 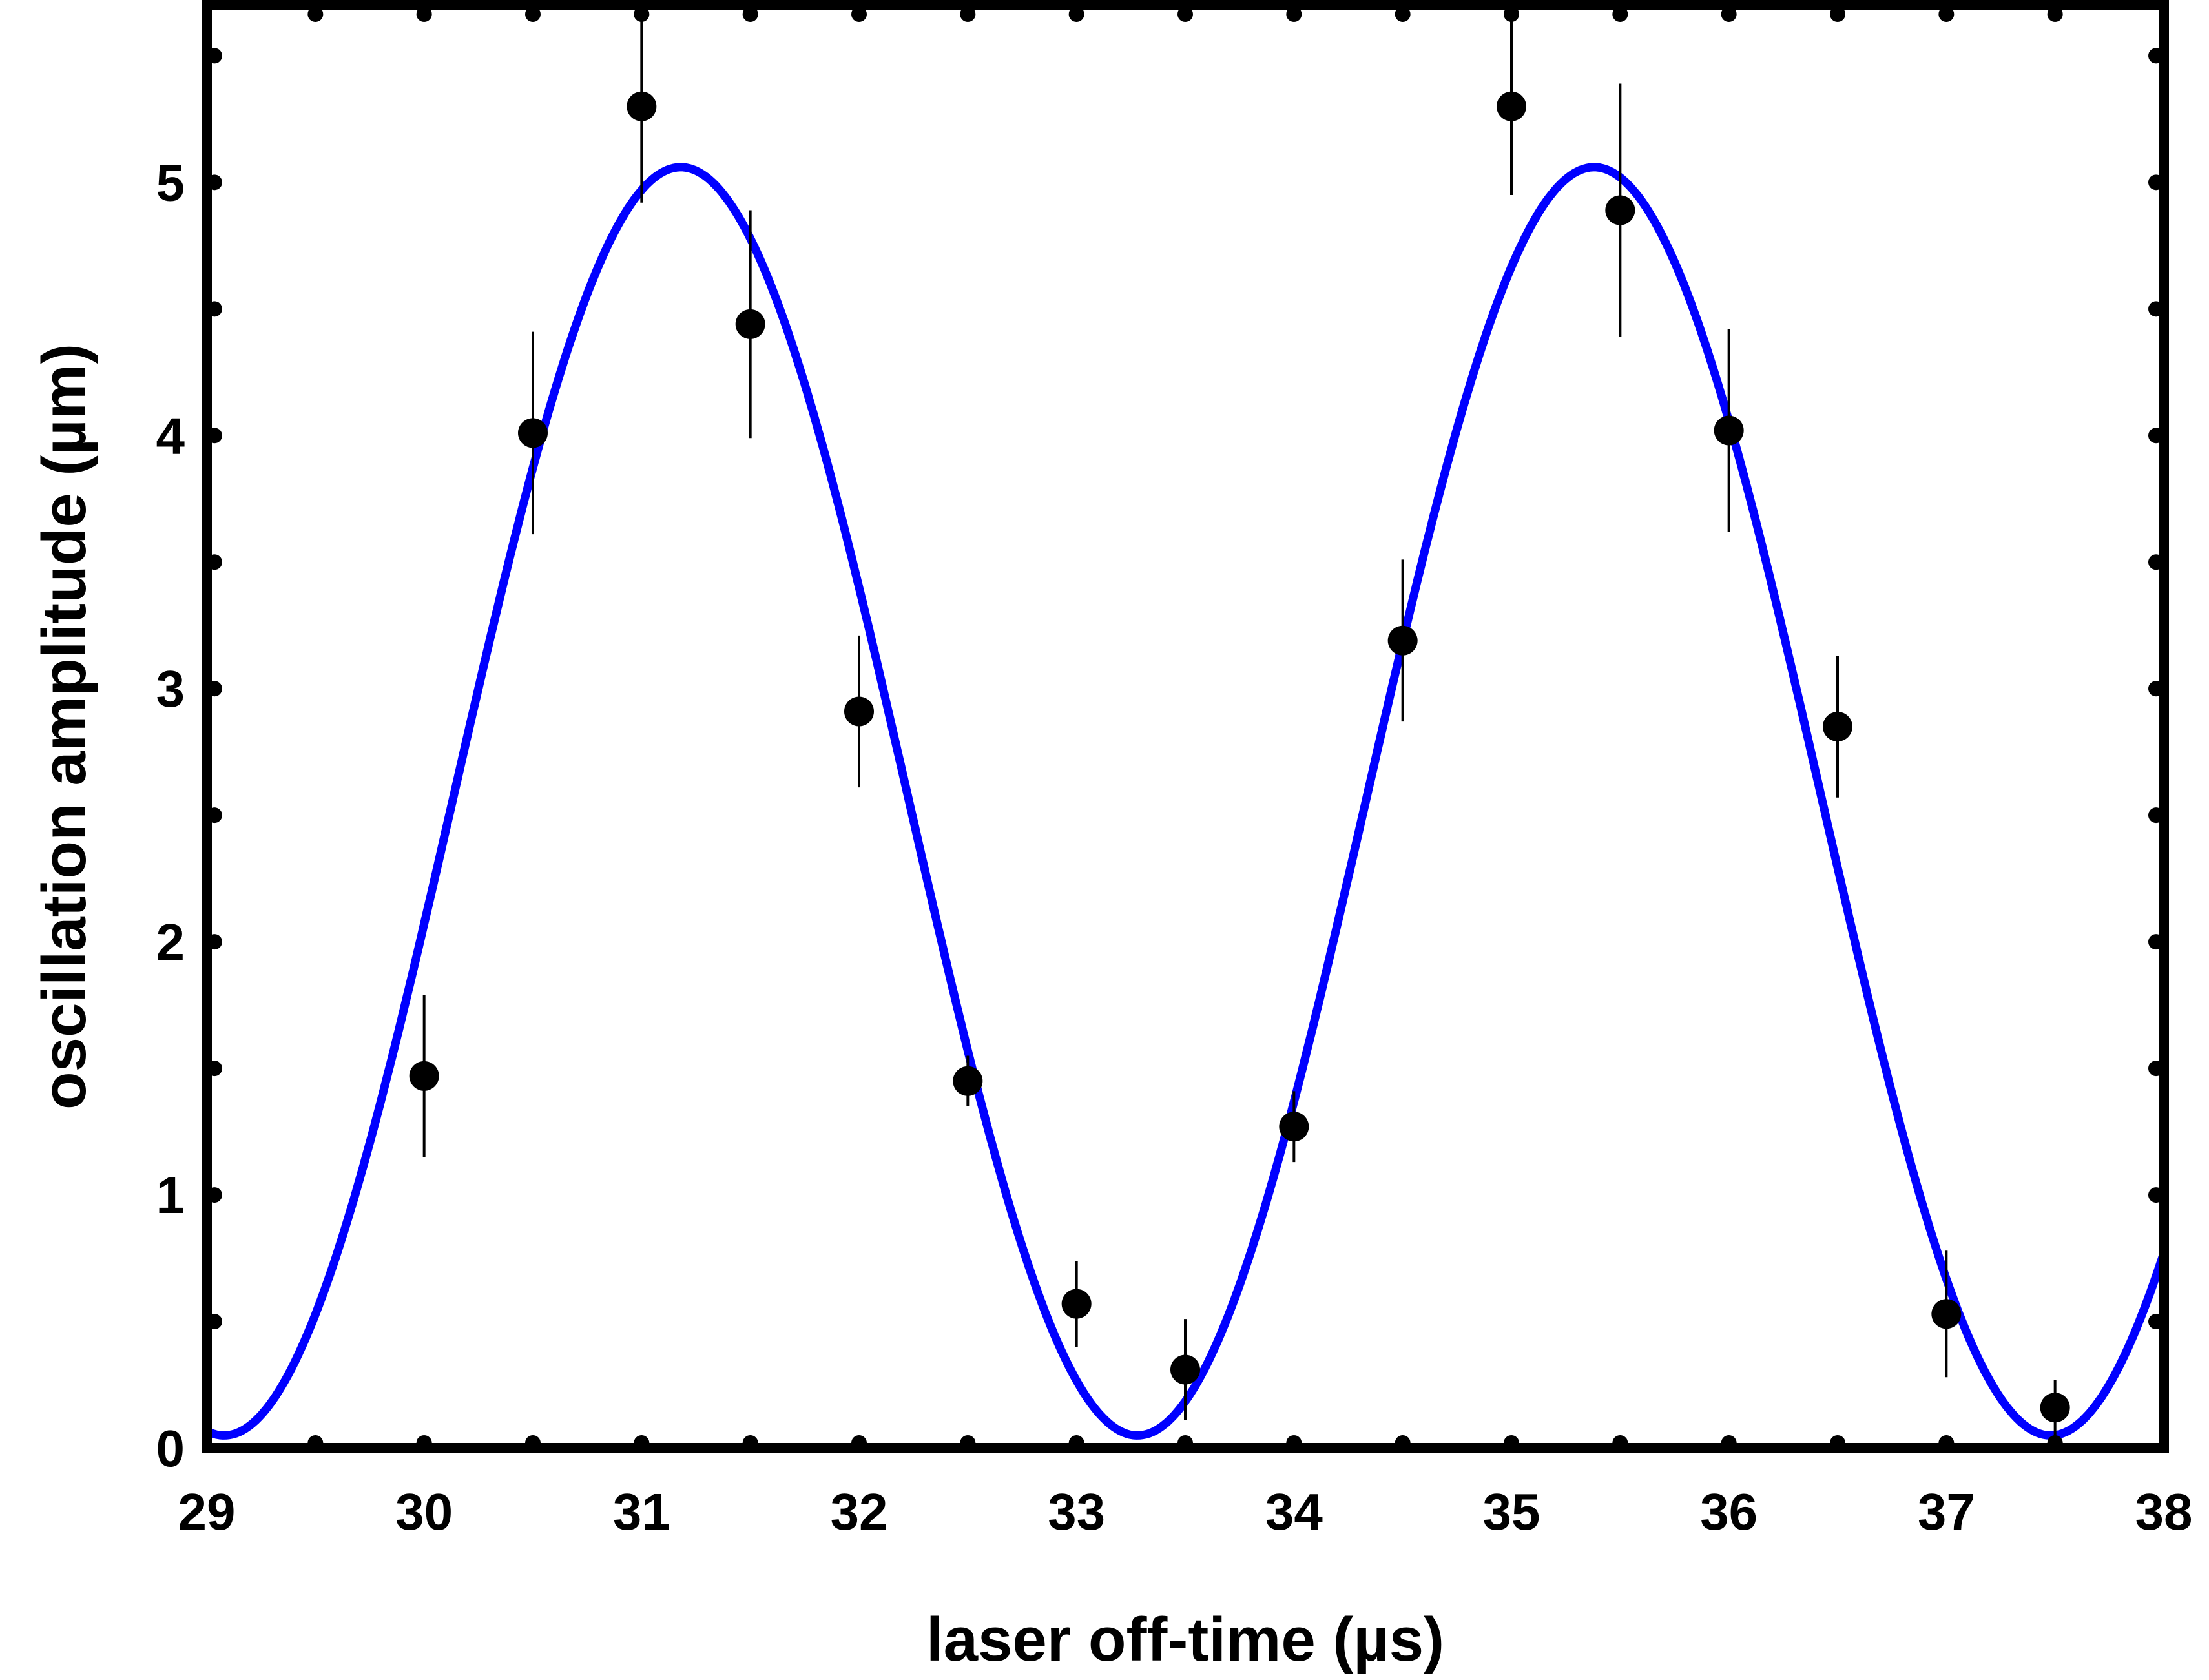 What do you see at coordinates (424, 1511) in the screenshot?
I see `x-tick-label: 30` at bounding box center [424, 1511].